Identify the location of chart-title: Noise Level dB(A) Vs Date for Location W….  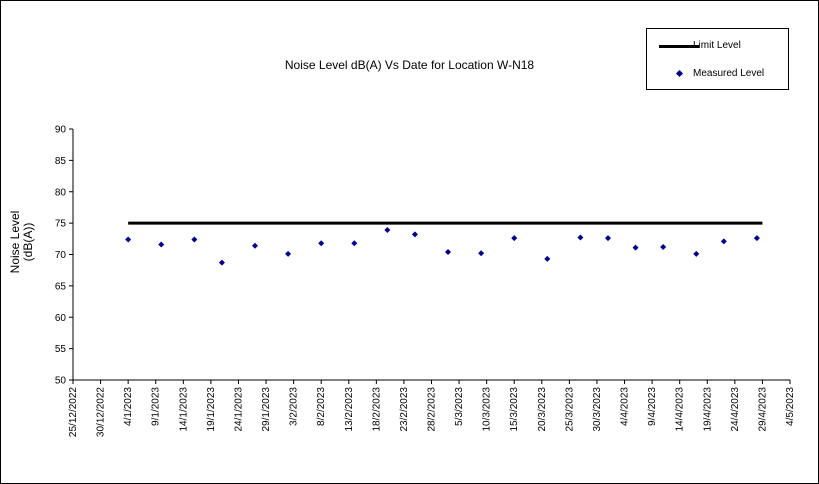
(409, 65).